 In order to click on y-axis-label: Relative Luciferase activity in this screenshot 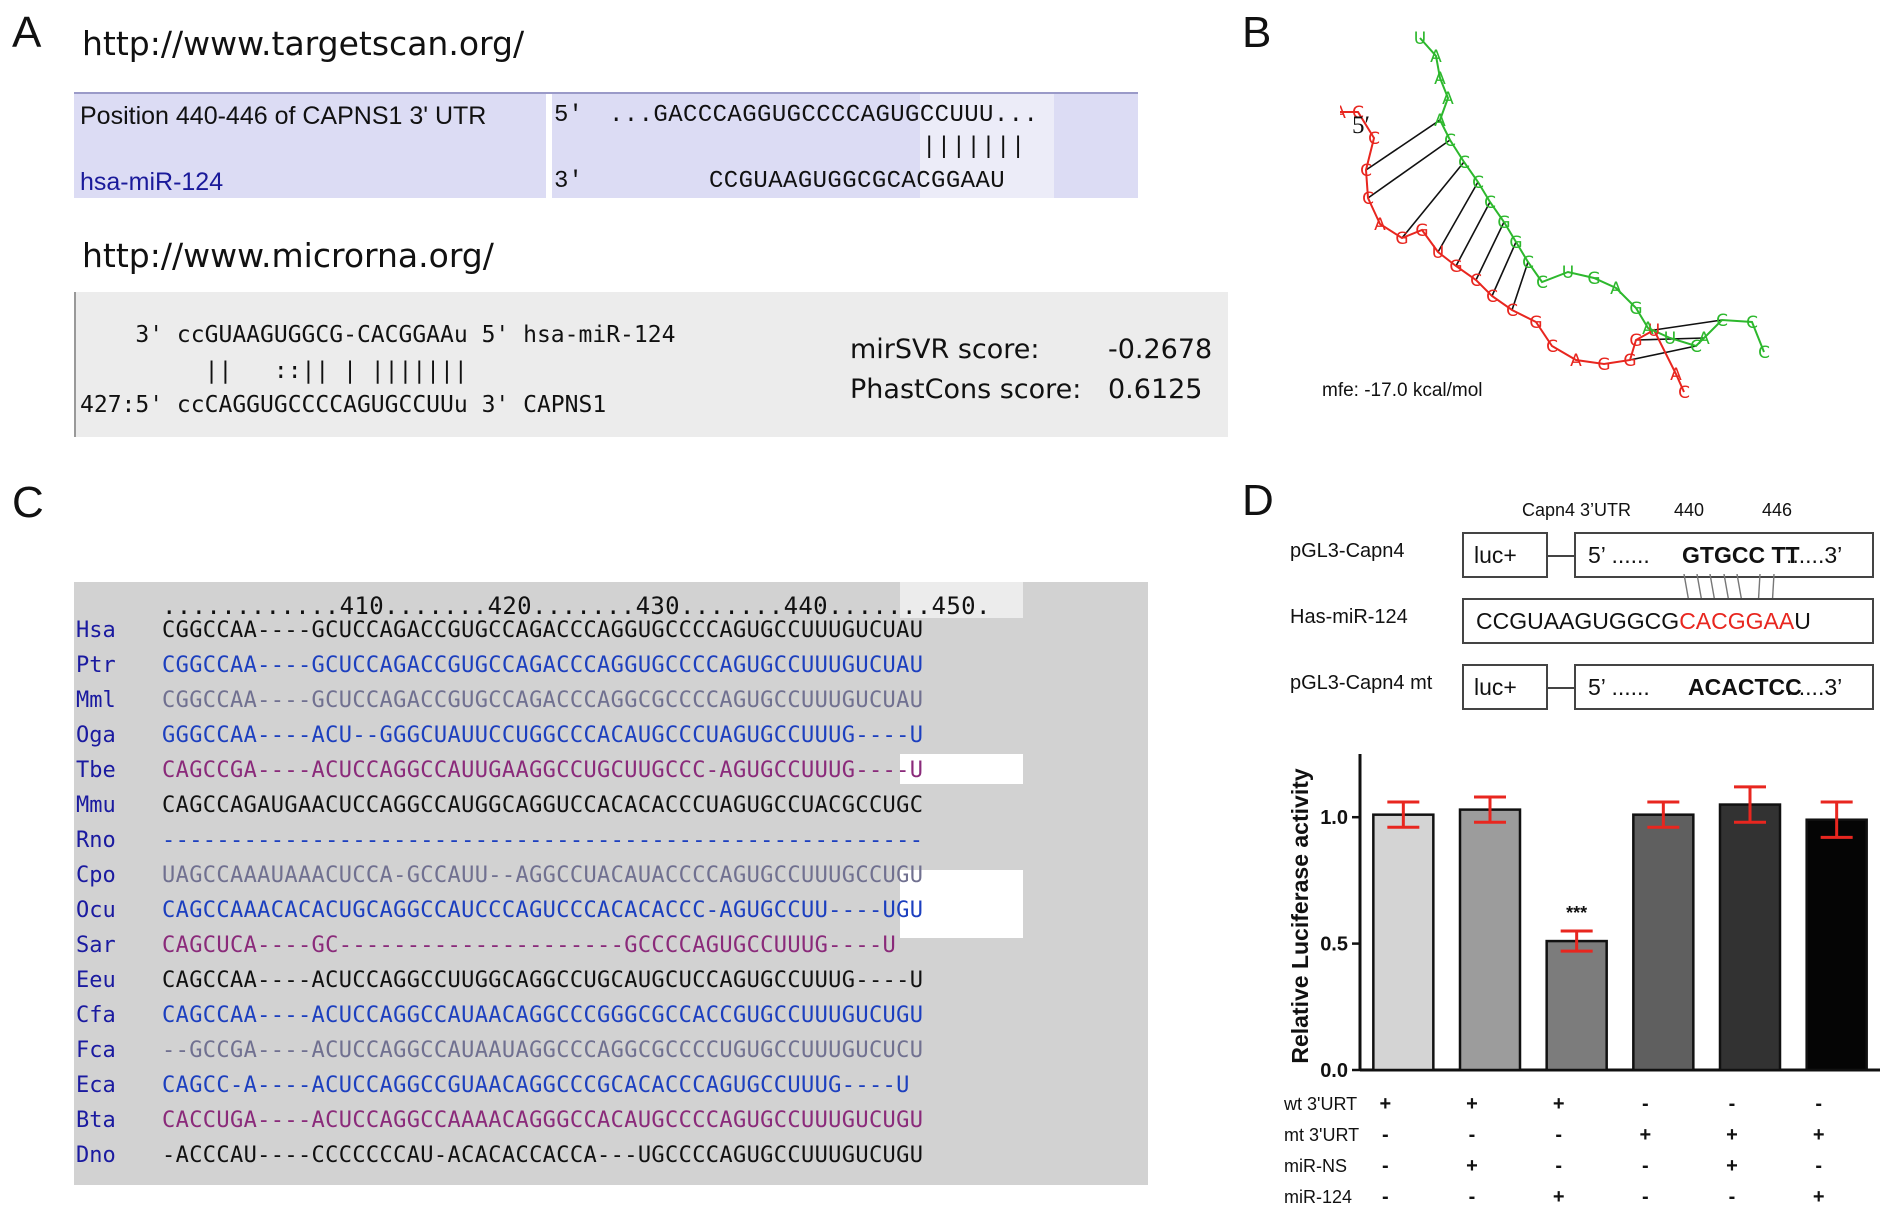, I will do `click(1300, 916)`.